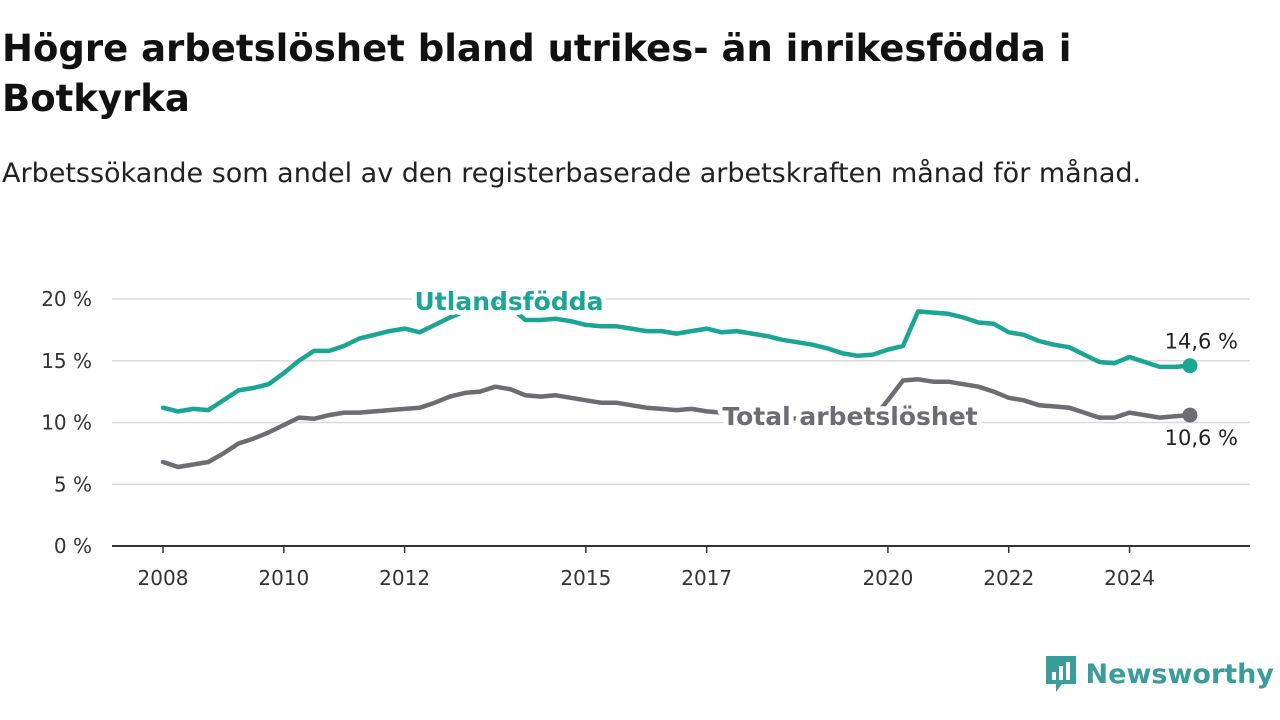  I want to click on y-tick-label: 5 %, so click(73, 484).